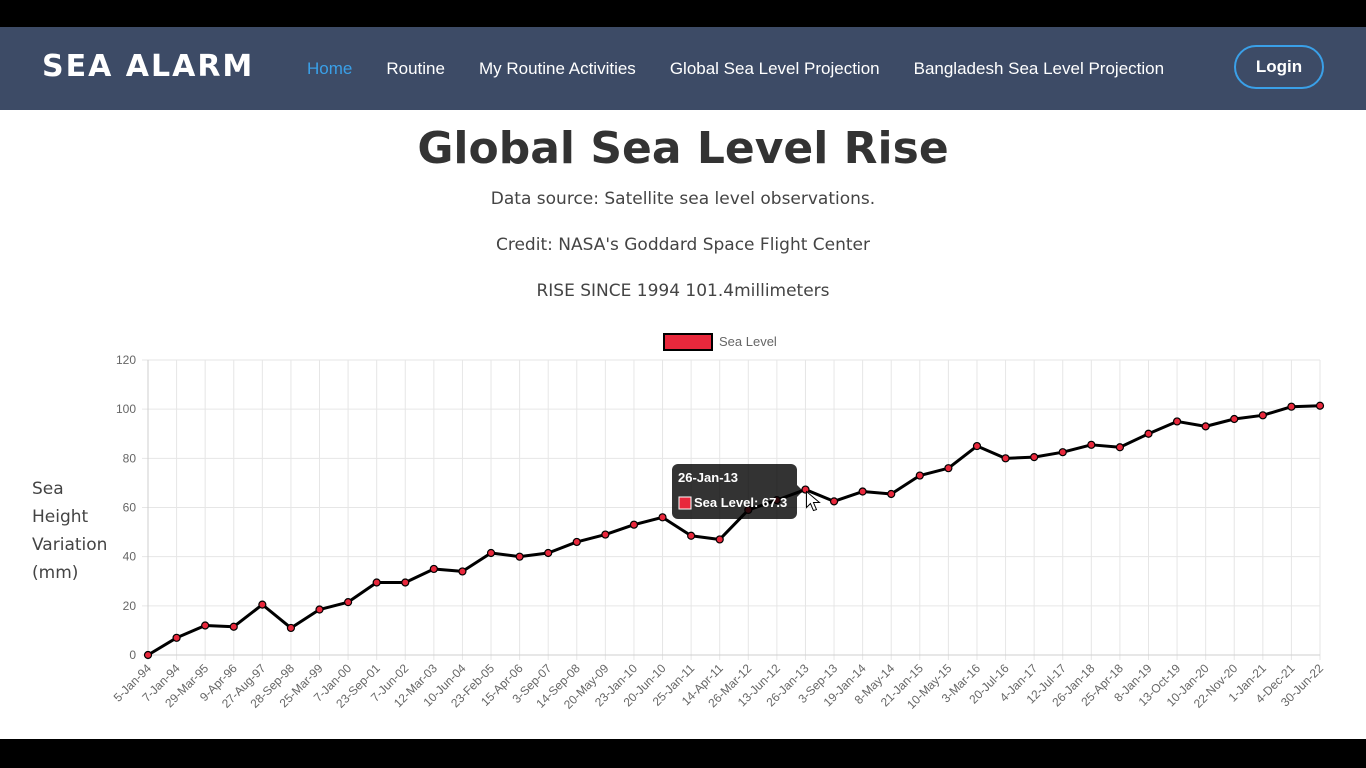  What do you see at coordinates (132, 655) in the screenshot?
I see `y-tick-label: 0` at bounding box center [132, 655].